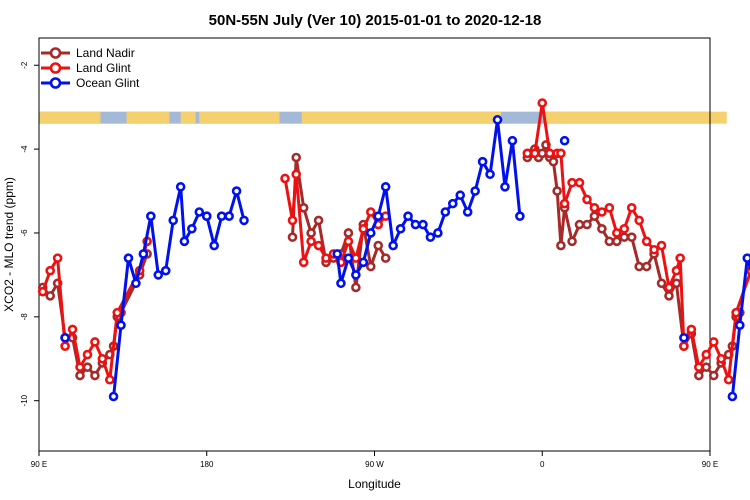 Image resolution: width=750 pixels, height=500 pixels. Describe the element at coordinates (105, 53) in the screenshot. I see `legend-label: Land Nadir` at that location.